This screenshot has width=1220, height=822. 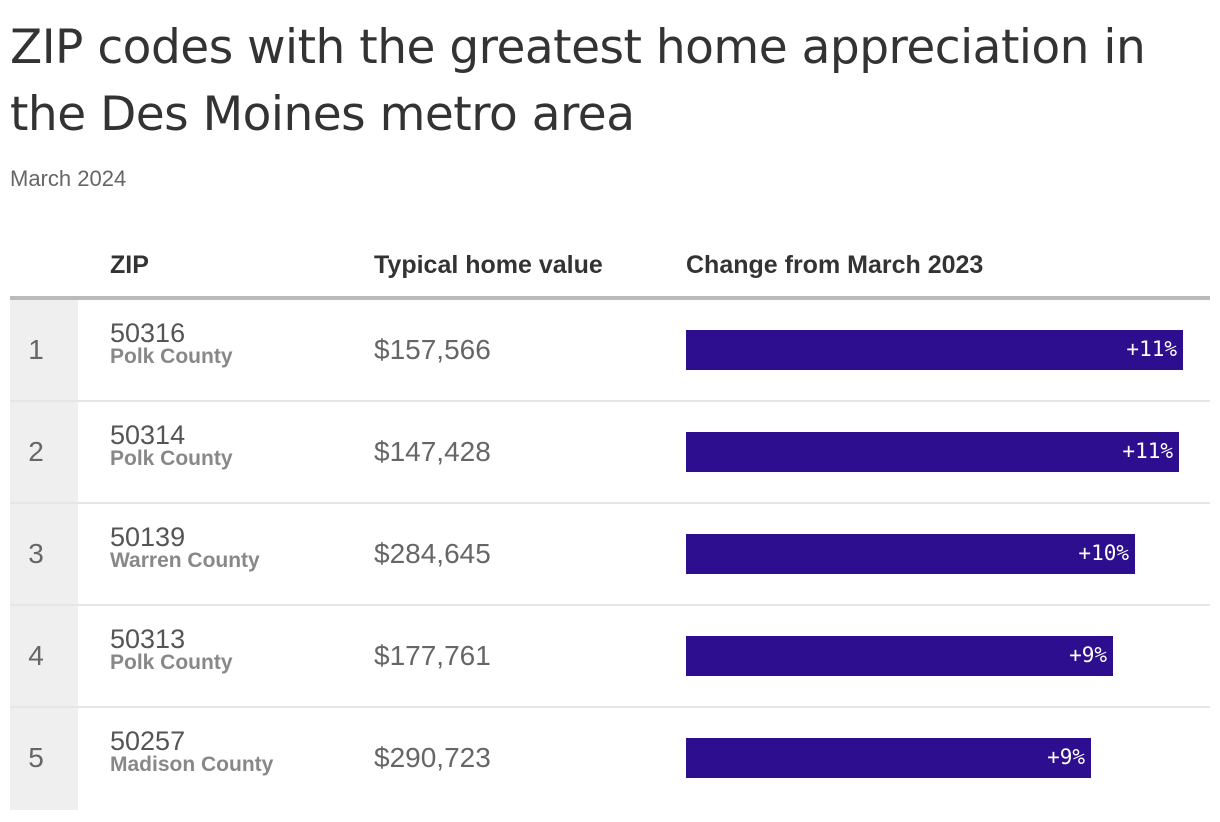 I want to click on table-row: 3 50139 Warren County $284,645 +10%, so click(x=610, y=555).